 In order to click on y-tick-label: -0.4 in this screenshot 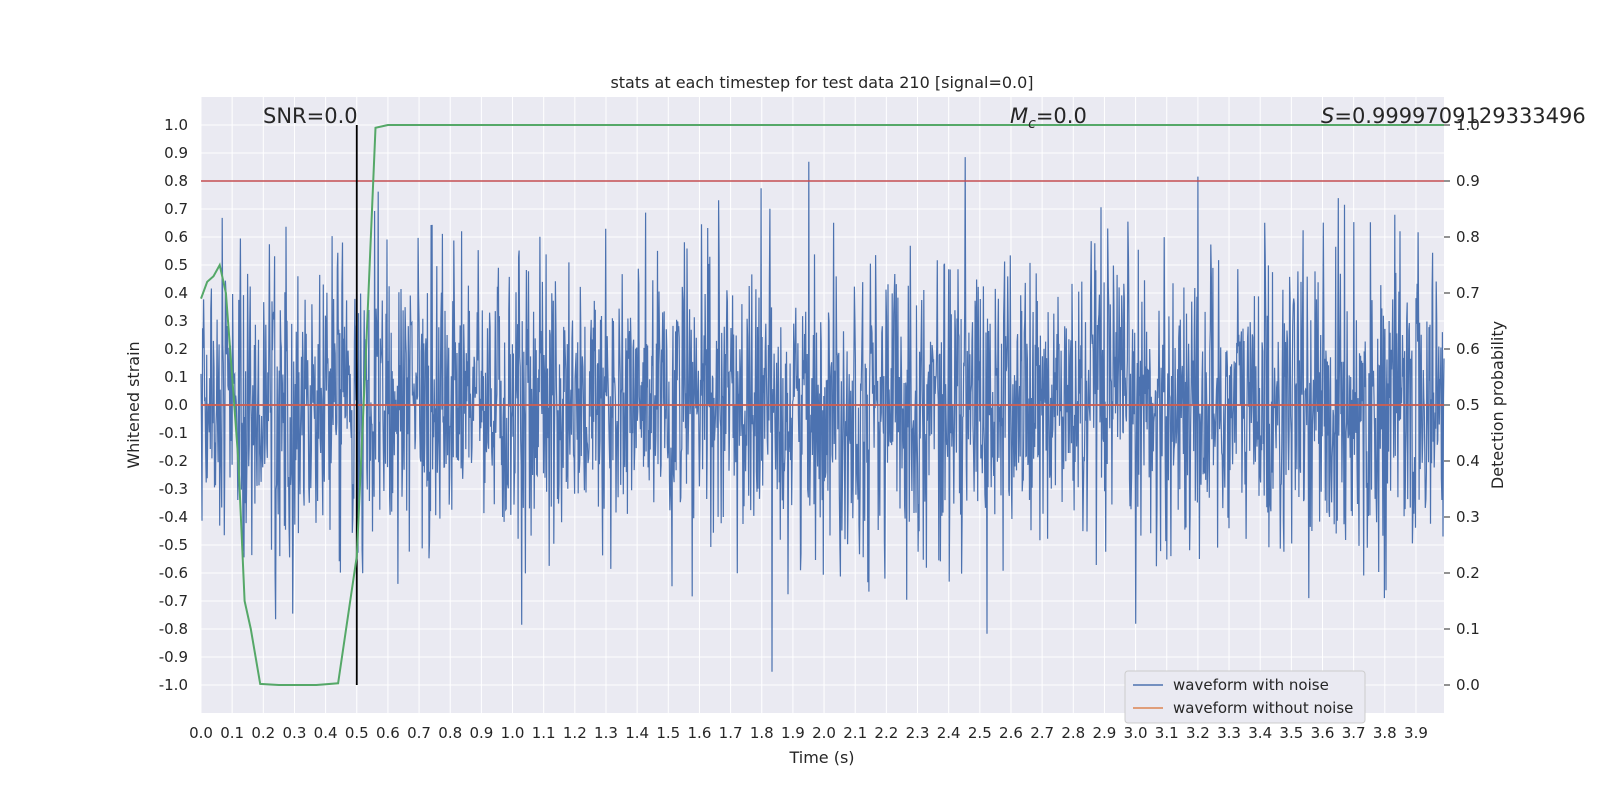, I will do `click(173, 517)`.